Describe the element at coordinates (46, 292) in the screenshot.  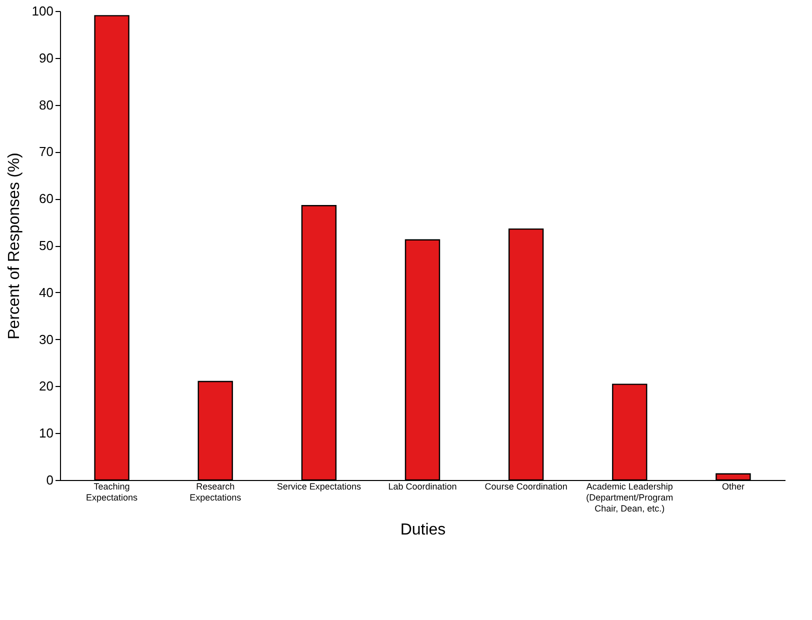
I see `y-tick-label: 40` at that location.